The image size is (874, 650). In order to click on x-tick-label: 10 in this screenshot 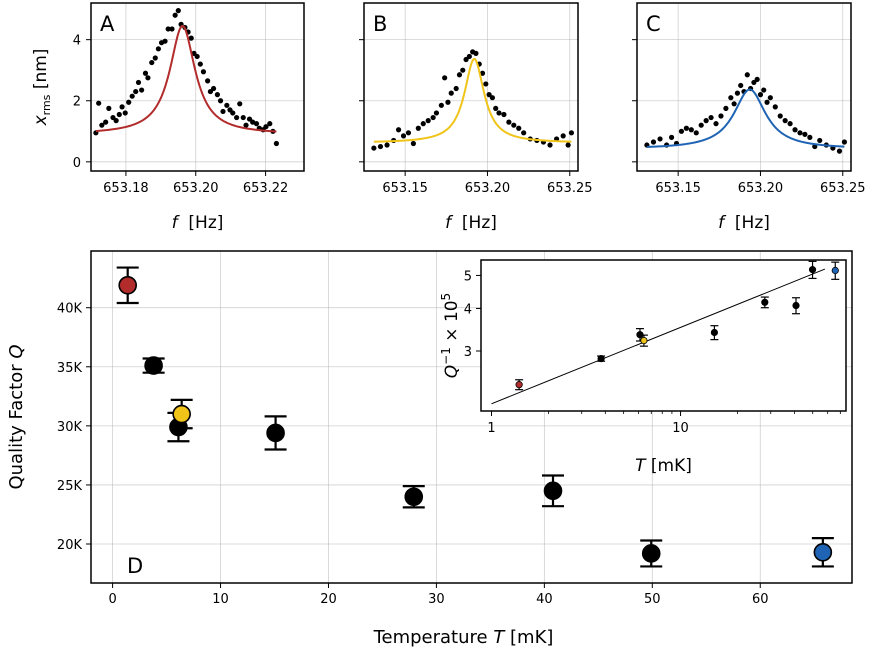, I will do `click(680, 428)`.